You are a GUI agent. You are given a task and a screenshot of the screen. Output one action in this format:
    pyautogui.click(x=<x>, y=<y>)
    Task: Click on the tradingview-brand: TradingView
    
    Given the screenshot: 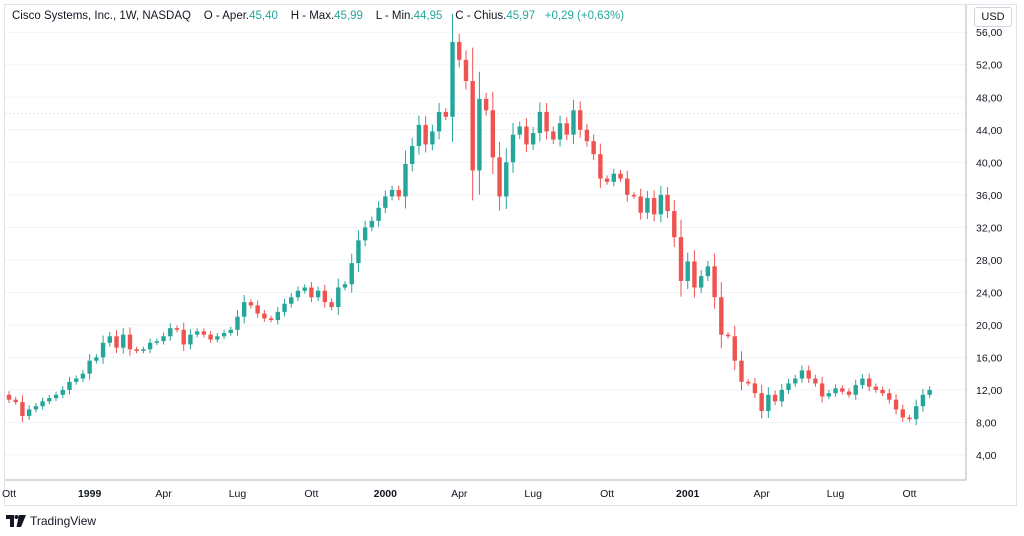 What is the action you would take?
    pyautogui.click(x=51, y=521)
    